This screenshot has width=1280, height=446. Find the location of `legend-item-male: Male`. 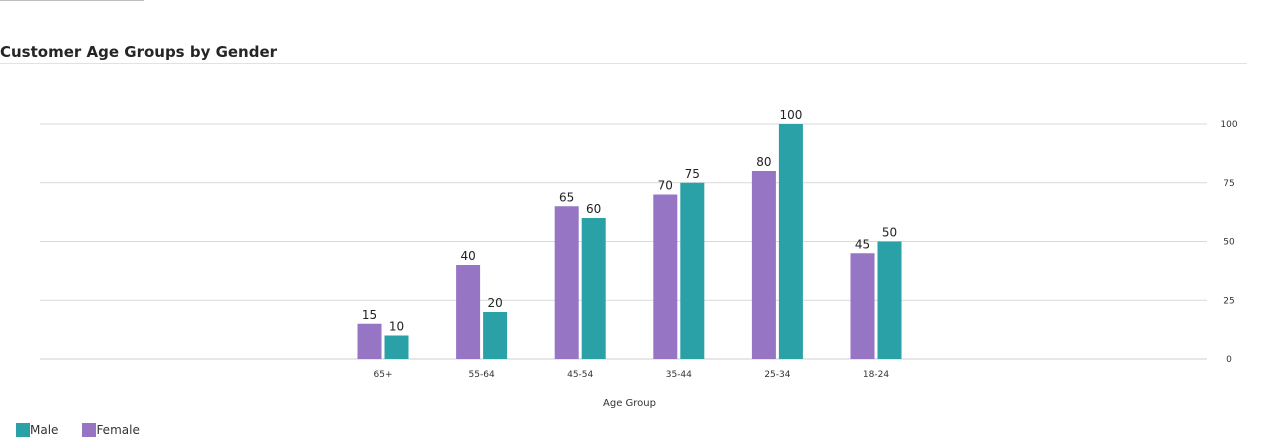

legend-item-male: Male is located at coordinates (37, 430).